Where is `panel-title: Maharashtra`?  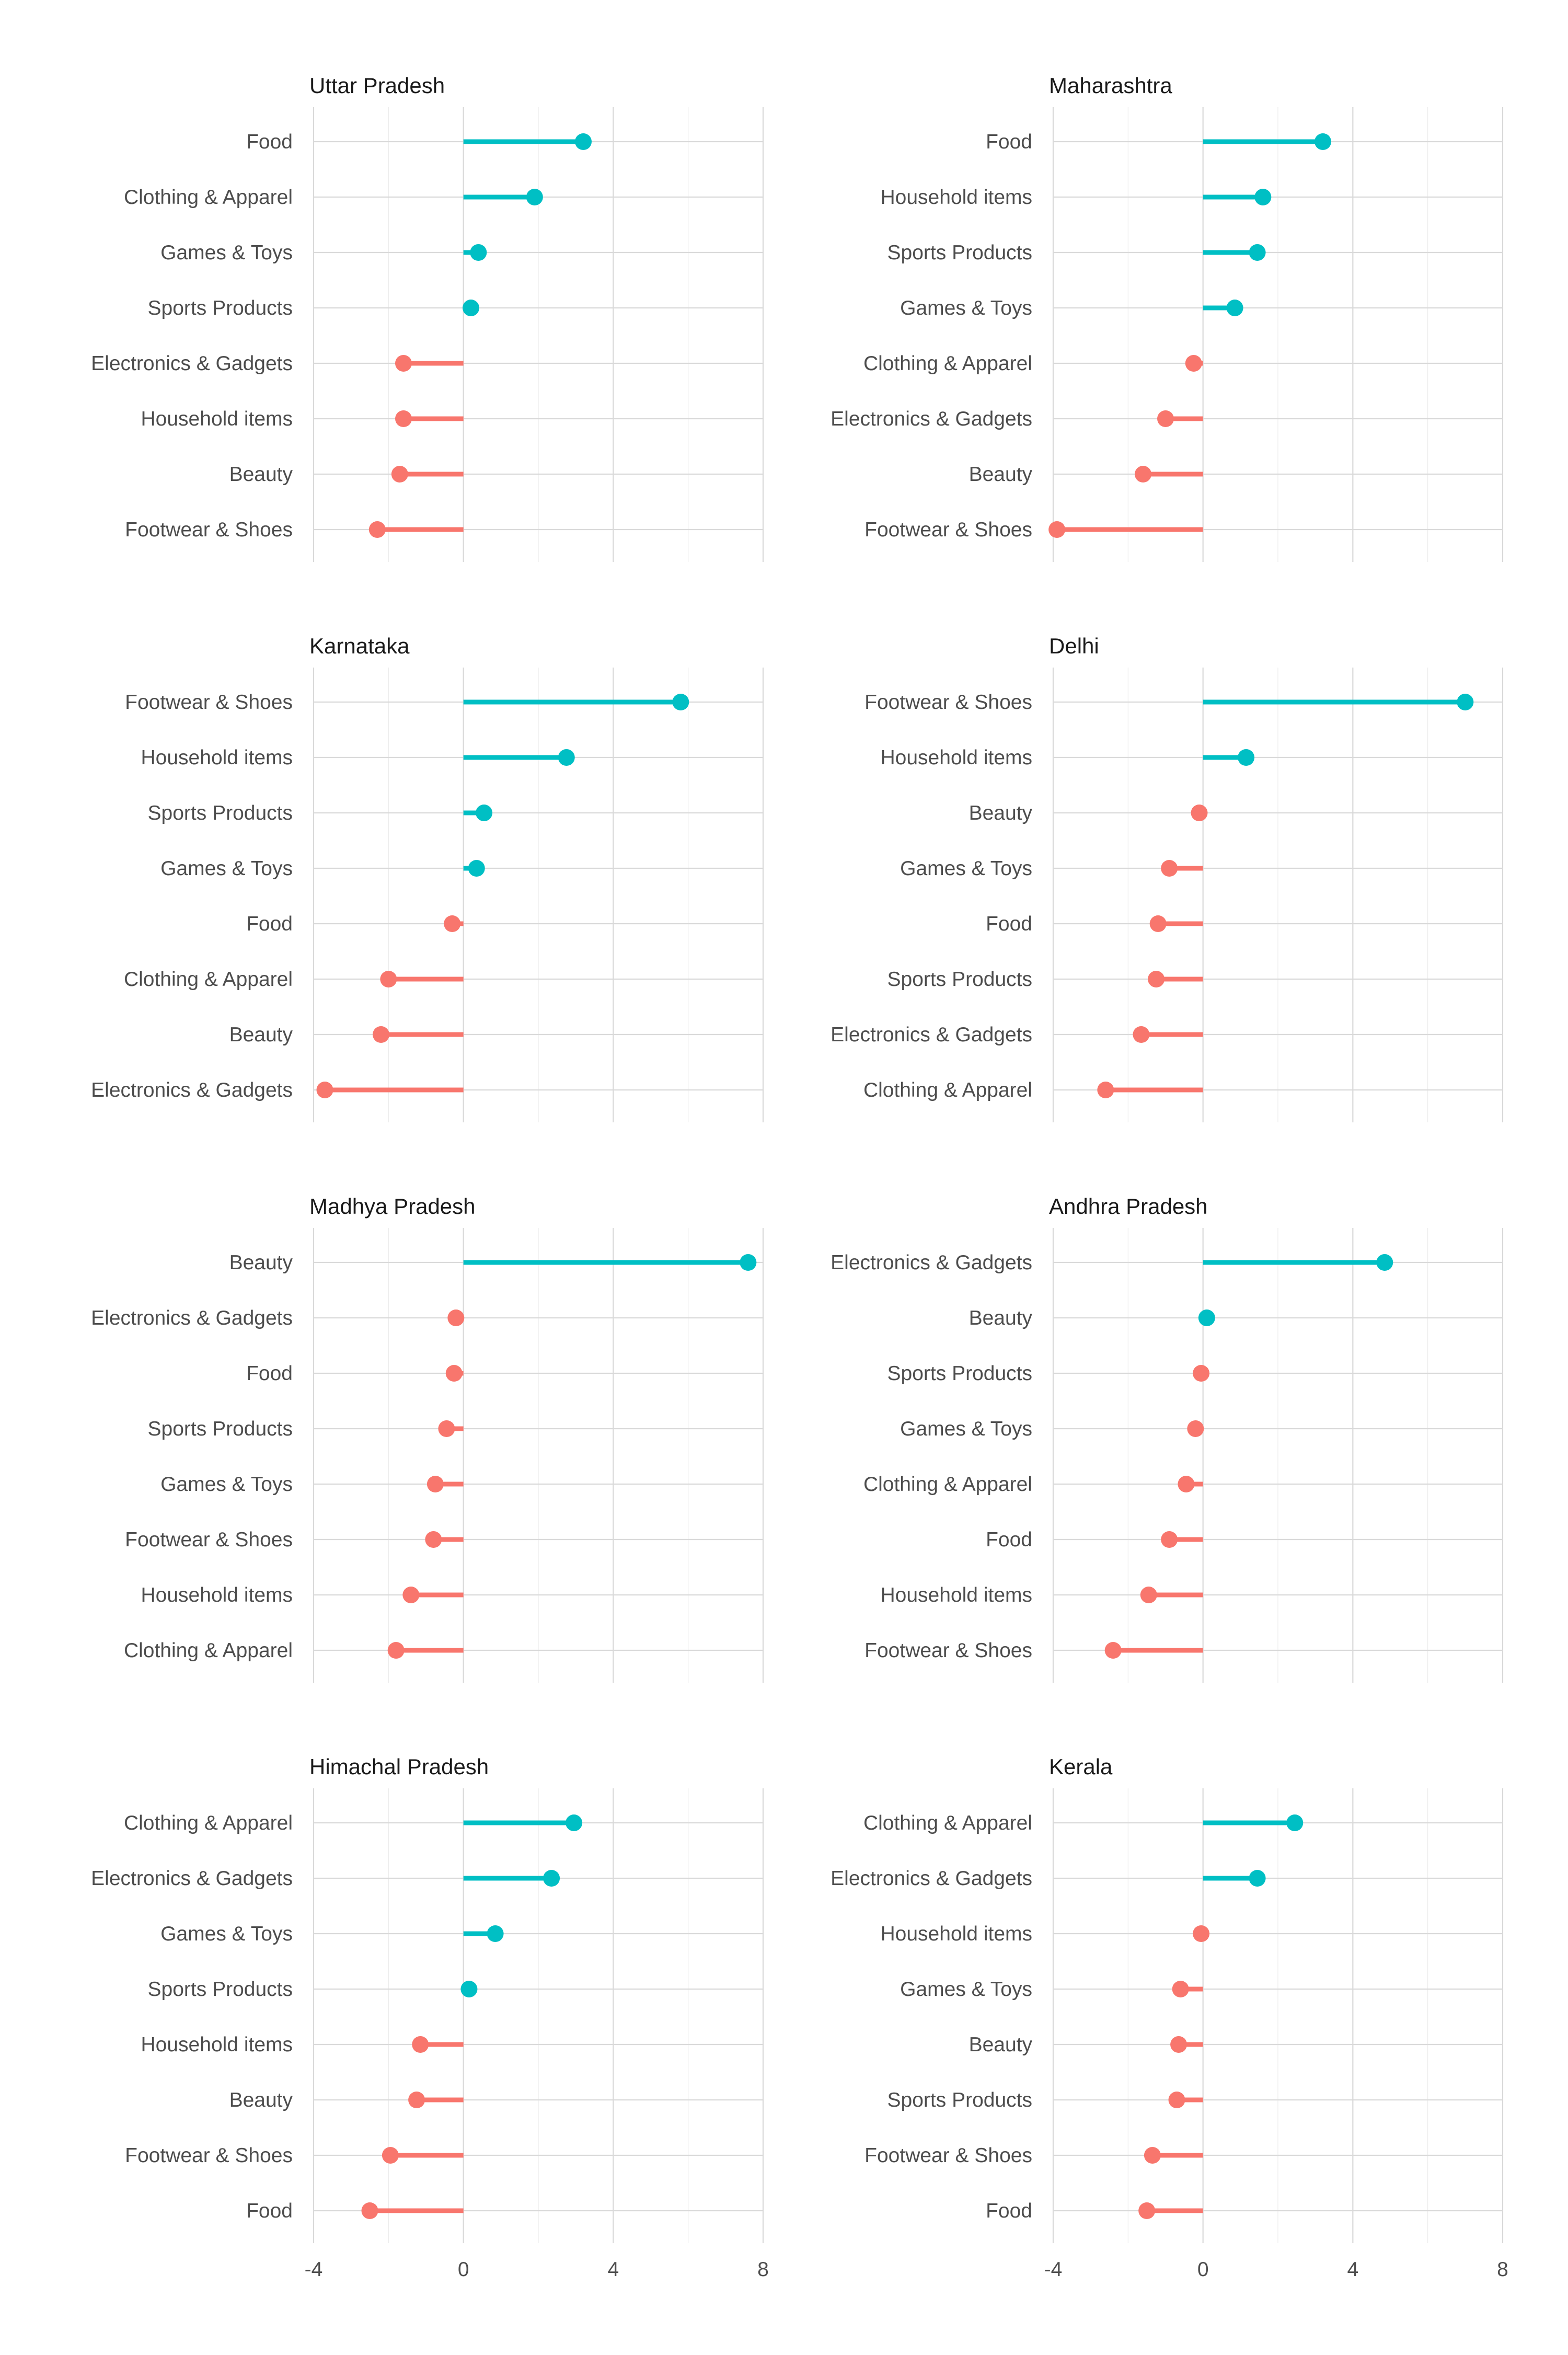 panel-title: Maharashtra is located at coordinates (1110, 85).